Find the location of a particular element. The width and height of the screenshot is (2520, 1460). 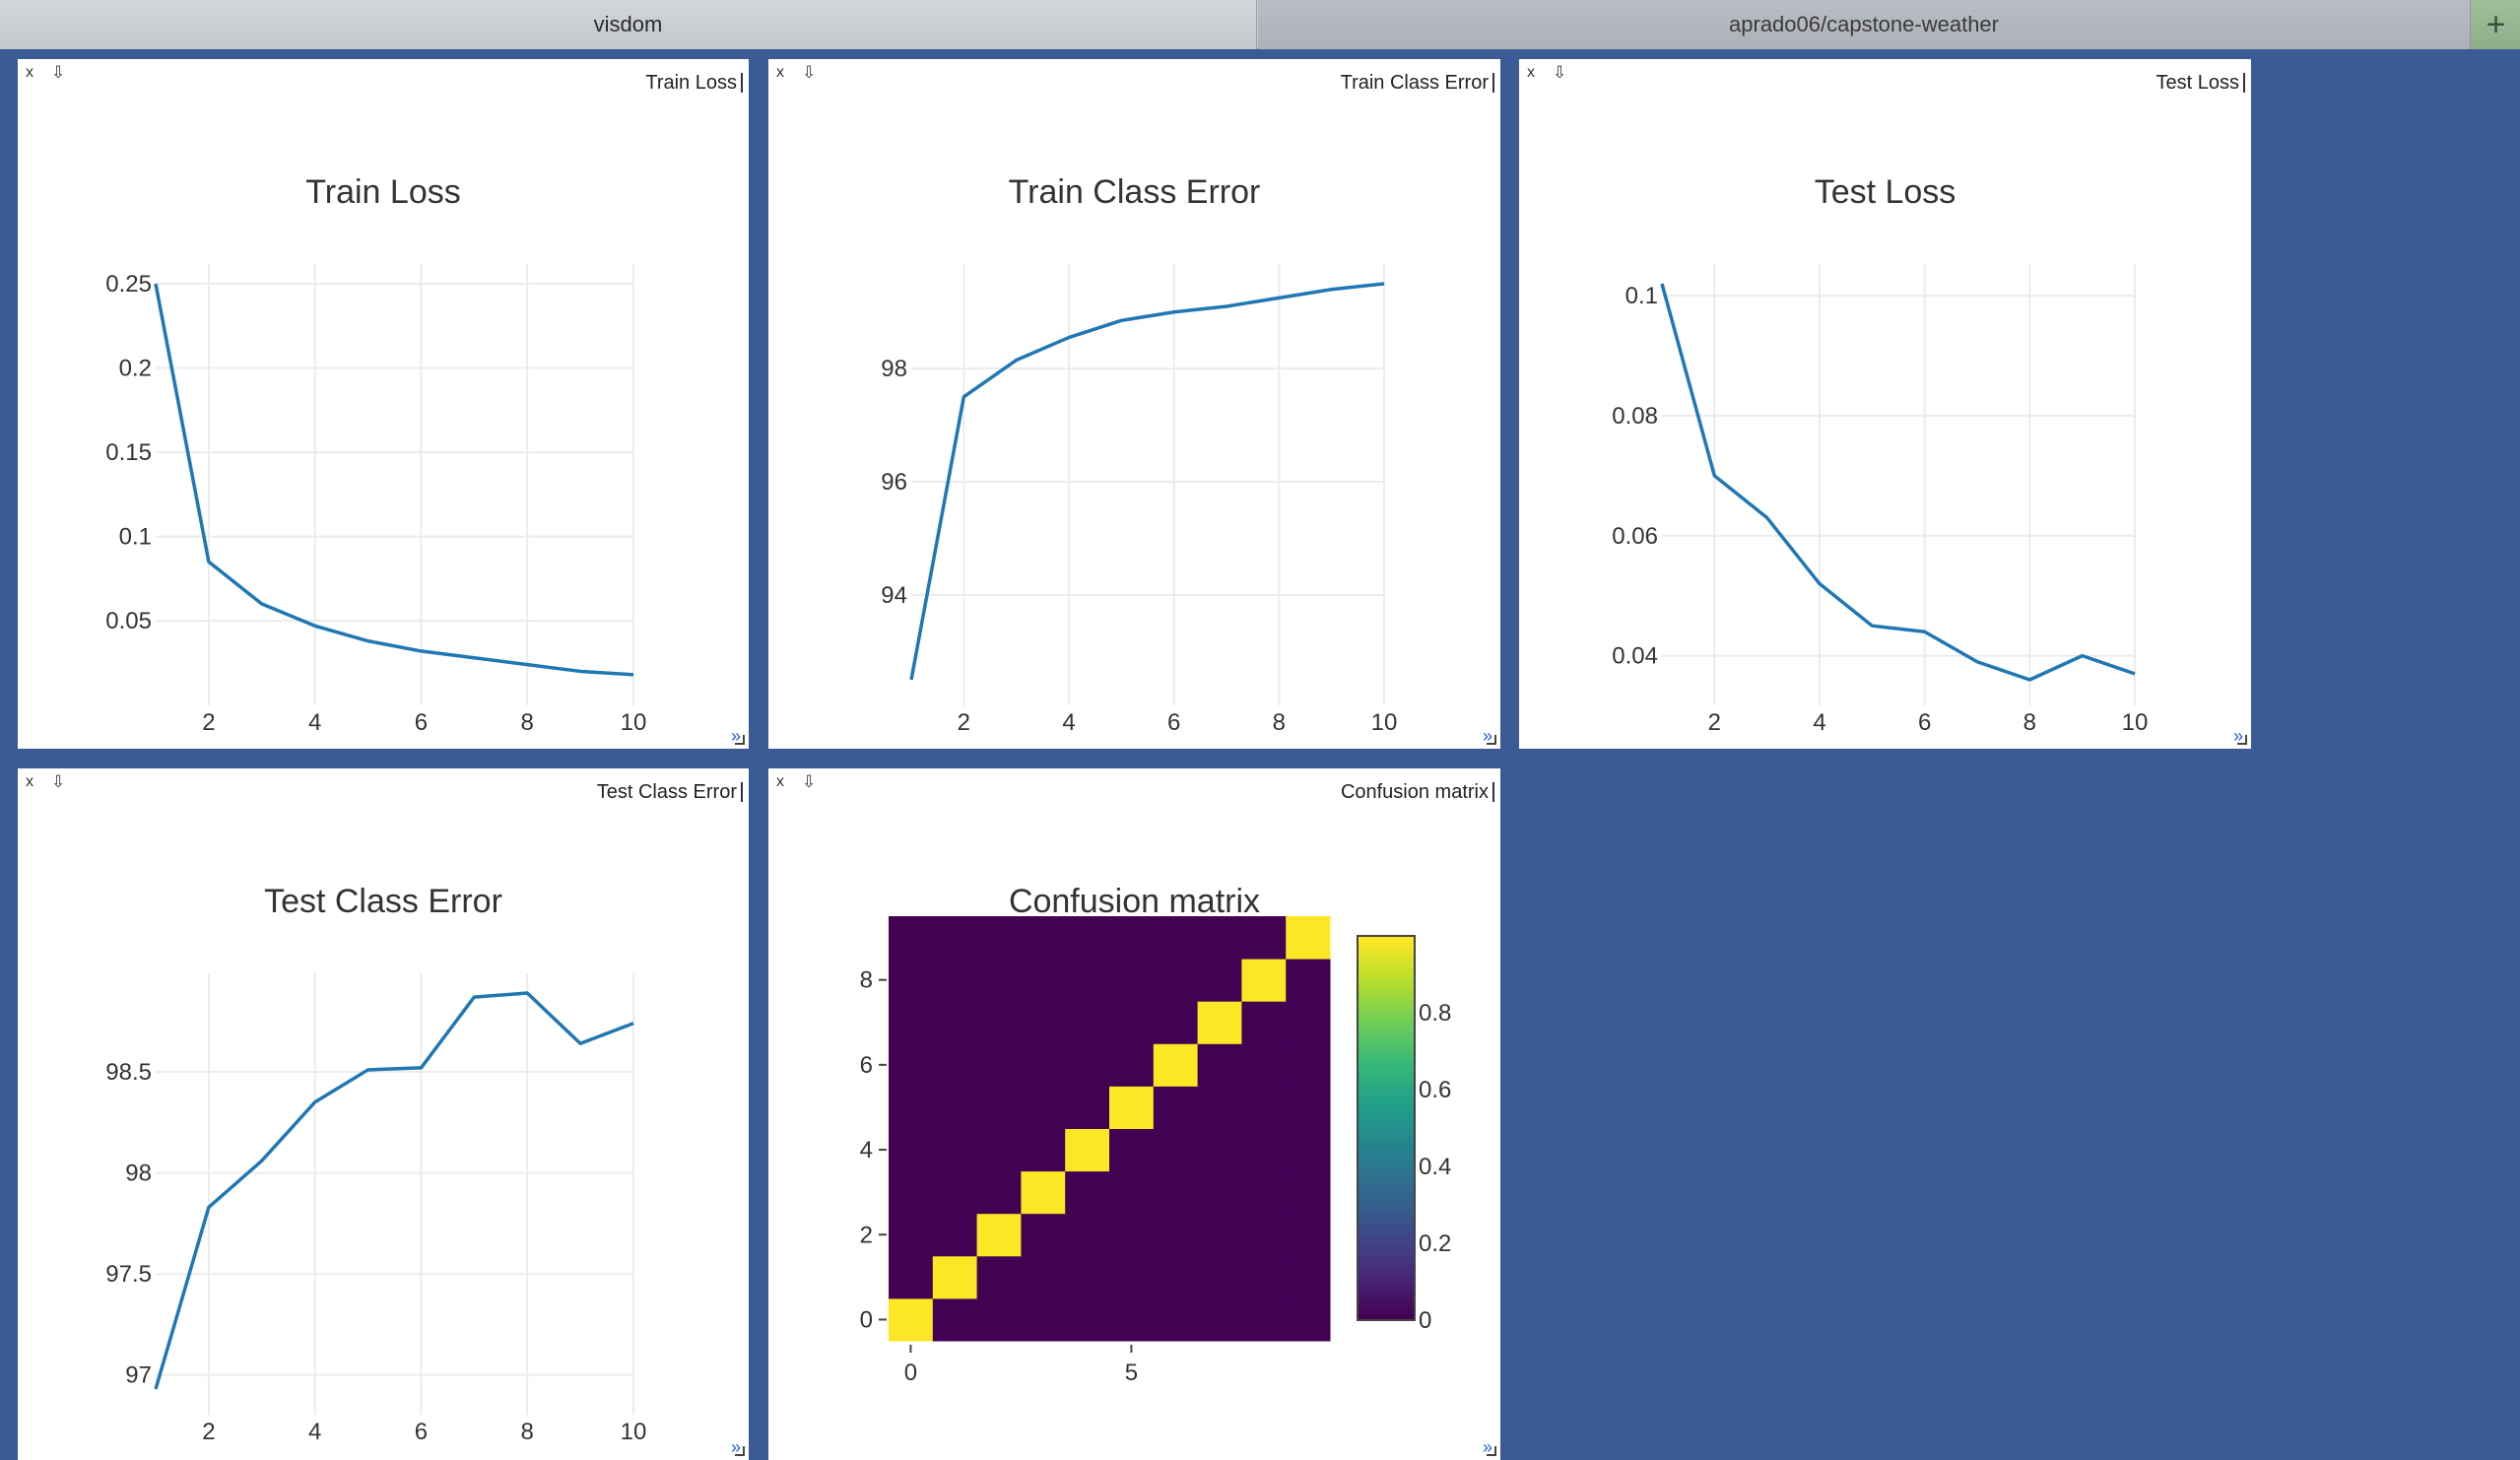

test-class-error-chart: Test Class Error 2 4 6 8 10 97 97.5 98 98.5 is located at coordinates (383, 1114).